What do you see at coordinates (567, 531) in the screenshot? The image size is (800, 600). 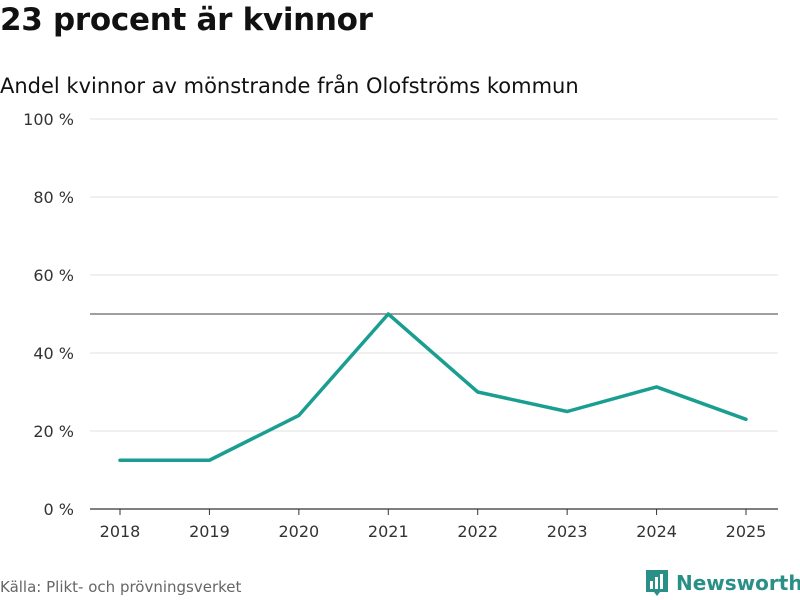 I see `x-tick-label: 2023` at bounding box center [567, 531].